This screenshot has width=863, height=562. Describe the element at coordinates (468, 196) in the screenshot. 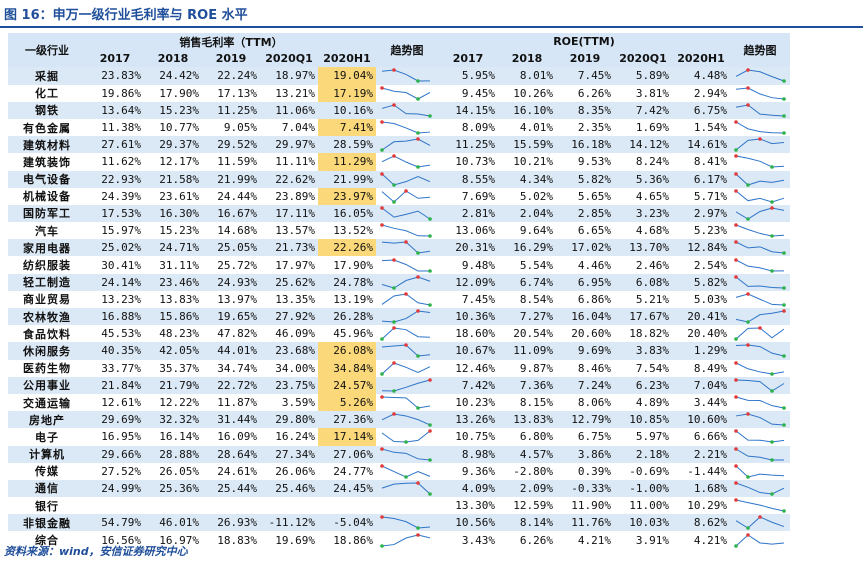

I see `roe-cell: 7.69%` at that location.